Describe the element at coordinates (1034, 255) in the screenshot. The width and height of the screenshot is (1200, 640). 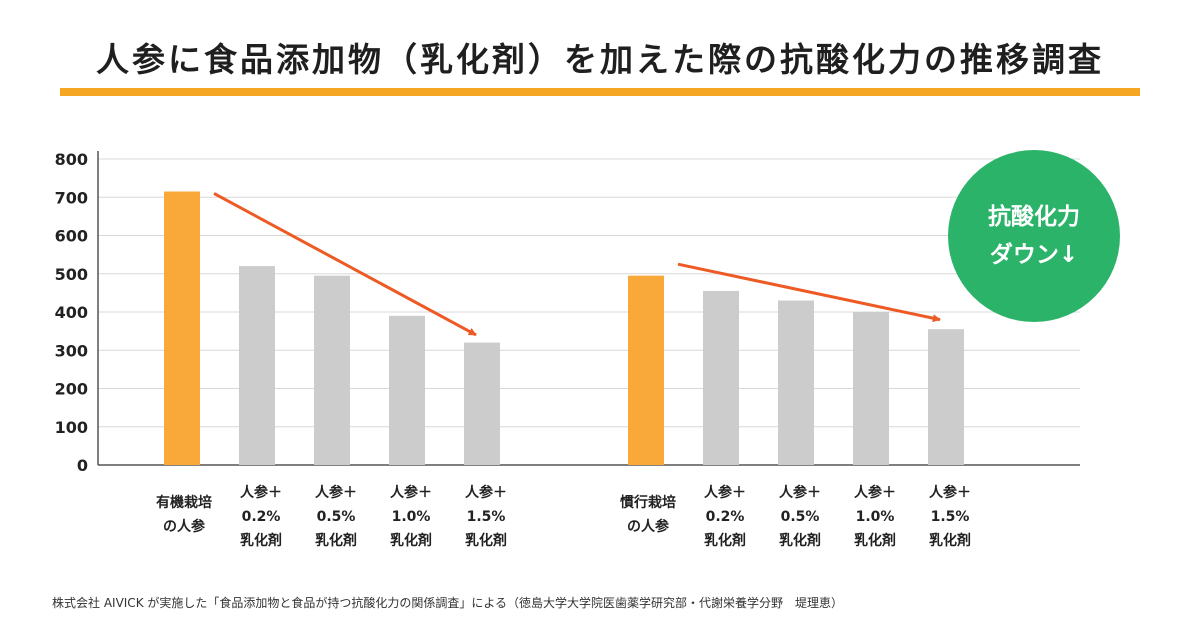
I see `badge-line-2: ダウン↓` at that location.